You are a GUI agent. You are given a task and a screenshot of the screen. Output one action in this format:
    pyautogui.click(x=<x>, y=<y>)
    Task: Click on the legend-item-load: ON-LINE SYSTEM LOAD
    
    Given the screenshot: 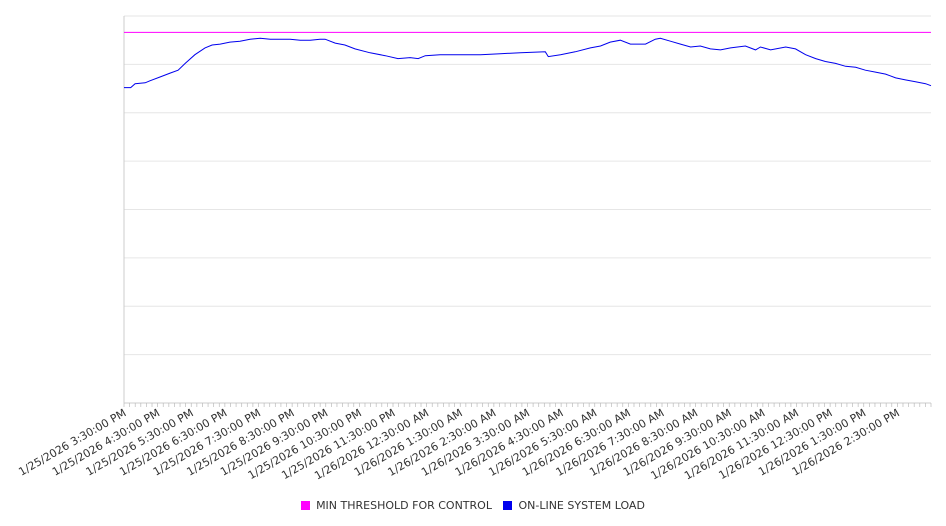 What is the action you would take?
    pyautogui.click(x=574, y=505)
    